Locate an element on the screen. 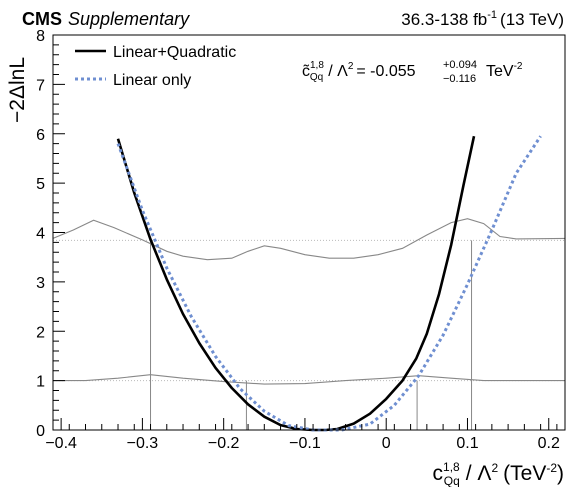  x-axis-title: c1,8 Qq / Λ2 (TeV-2) is located at coordinates (498, 473).